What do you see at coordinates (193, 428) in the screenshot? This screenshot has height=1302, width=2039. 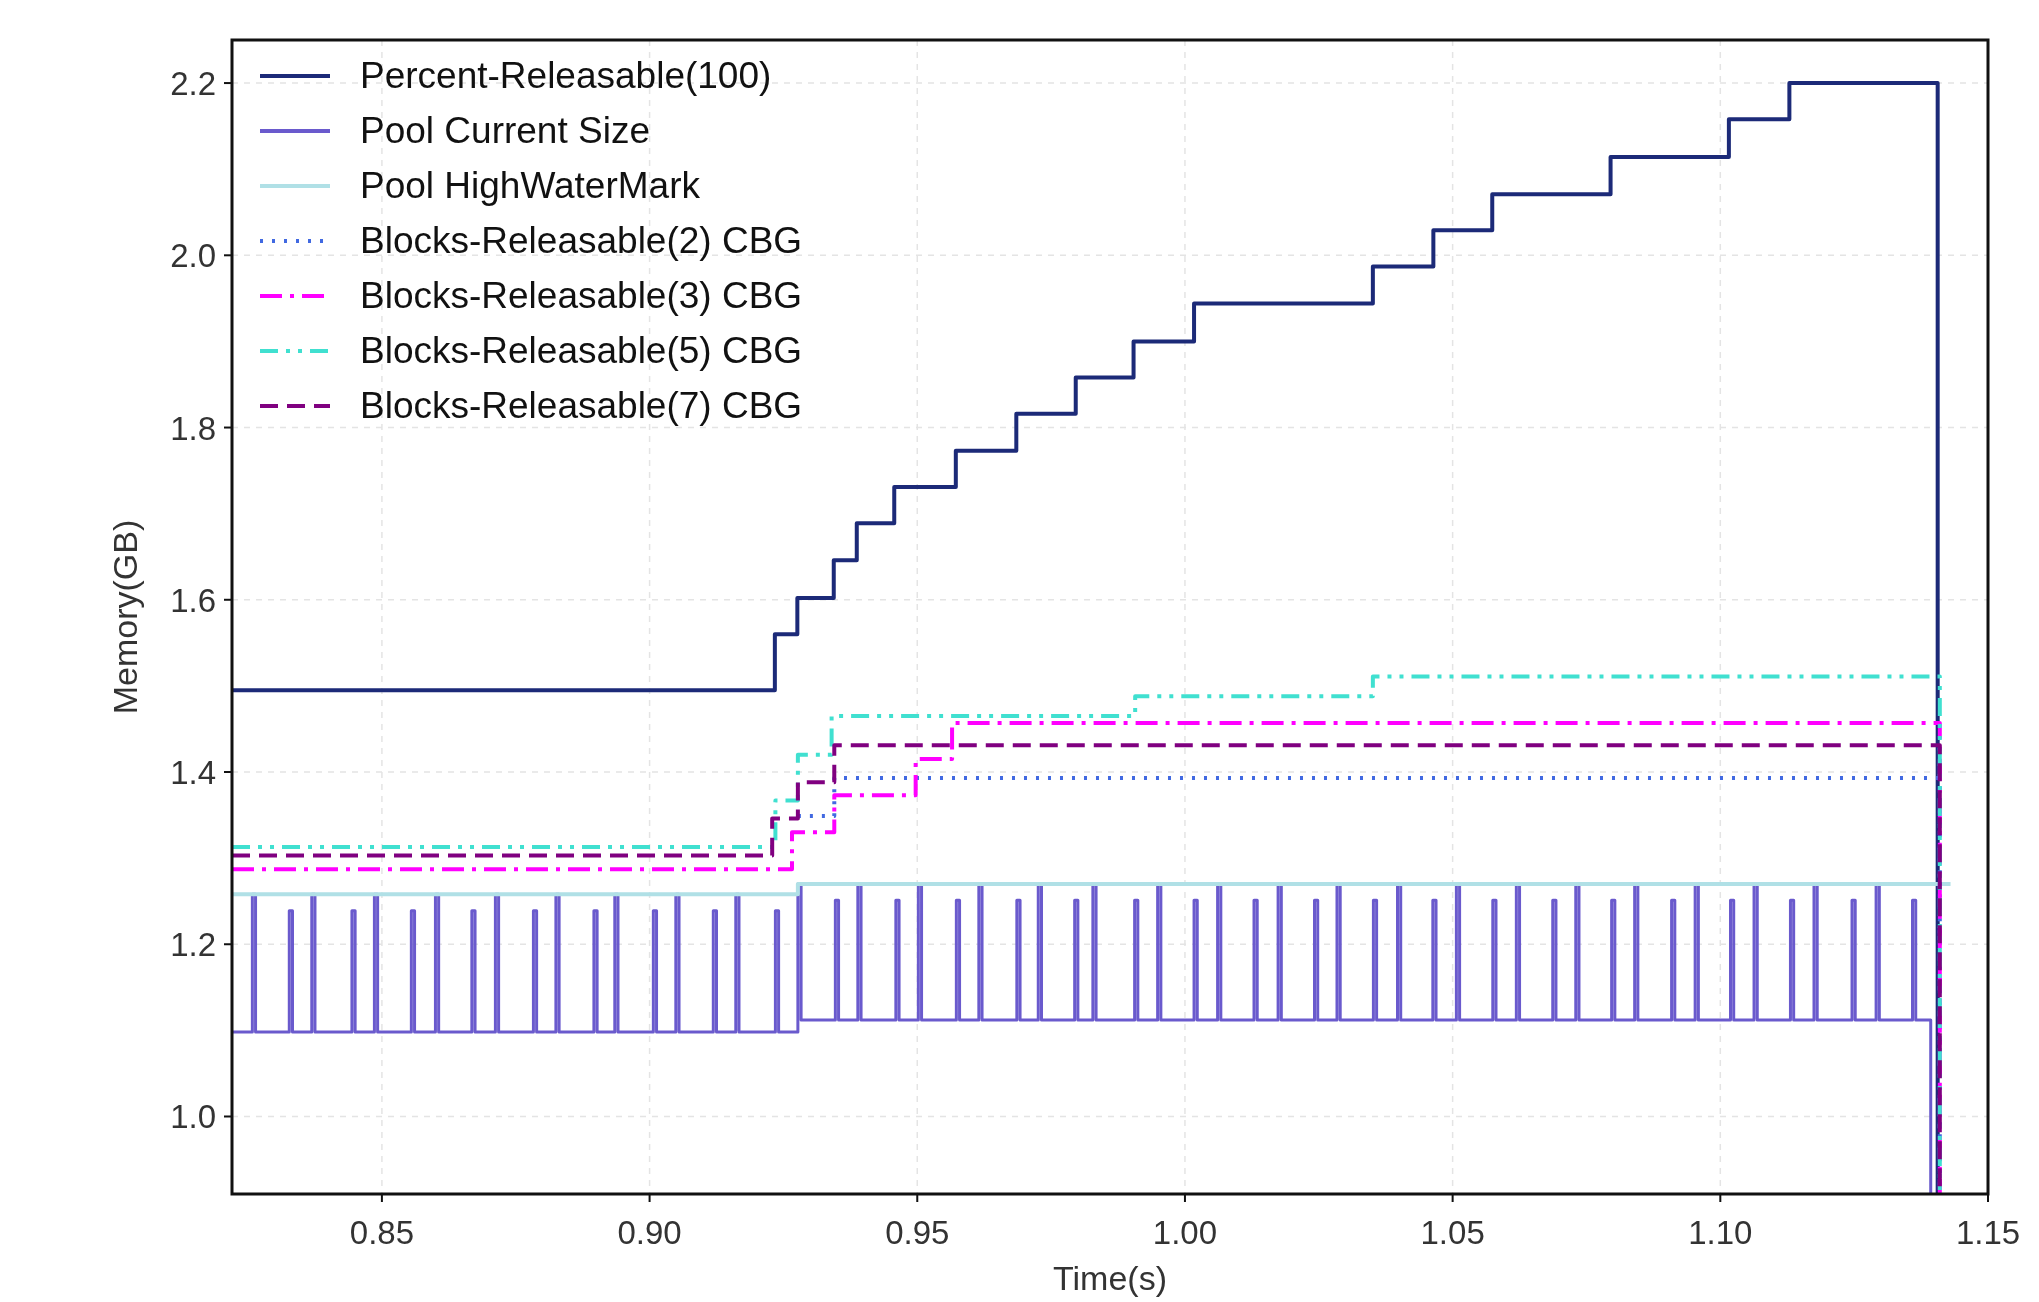 I see `y-tick-label: 1.8` at bounding box center [193, 428].